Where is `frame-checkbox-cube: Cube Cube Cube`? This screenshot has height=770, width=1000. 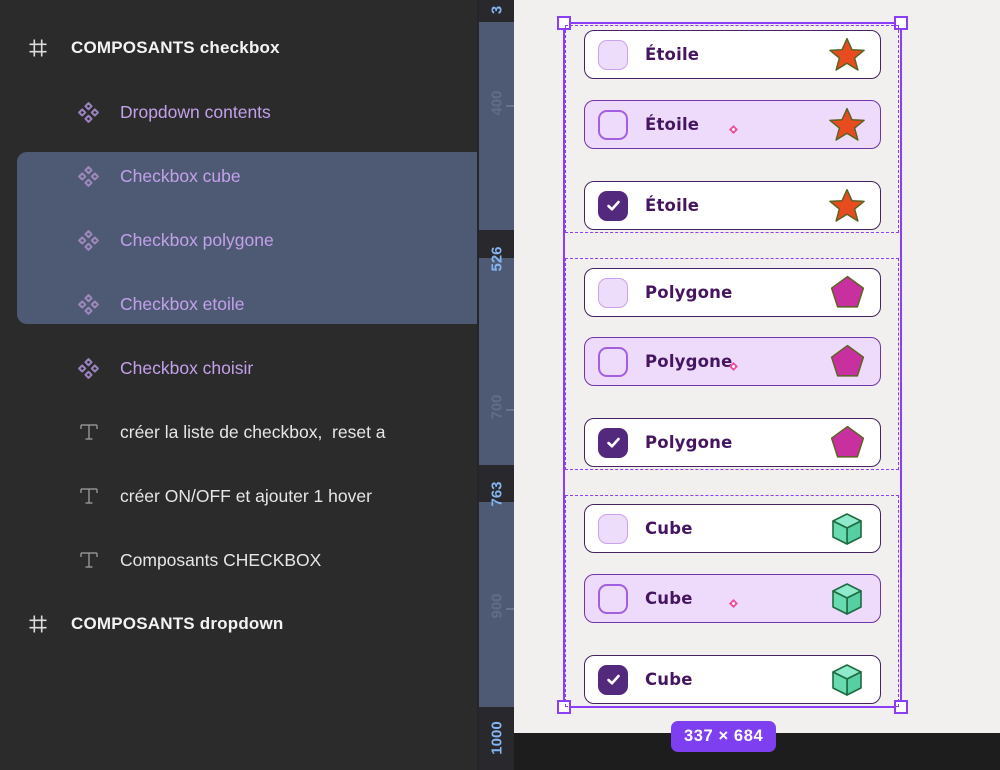
frame-checkbox-cube: Cube Cube Cube is located at coordinates (732, 601).